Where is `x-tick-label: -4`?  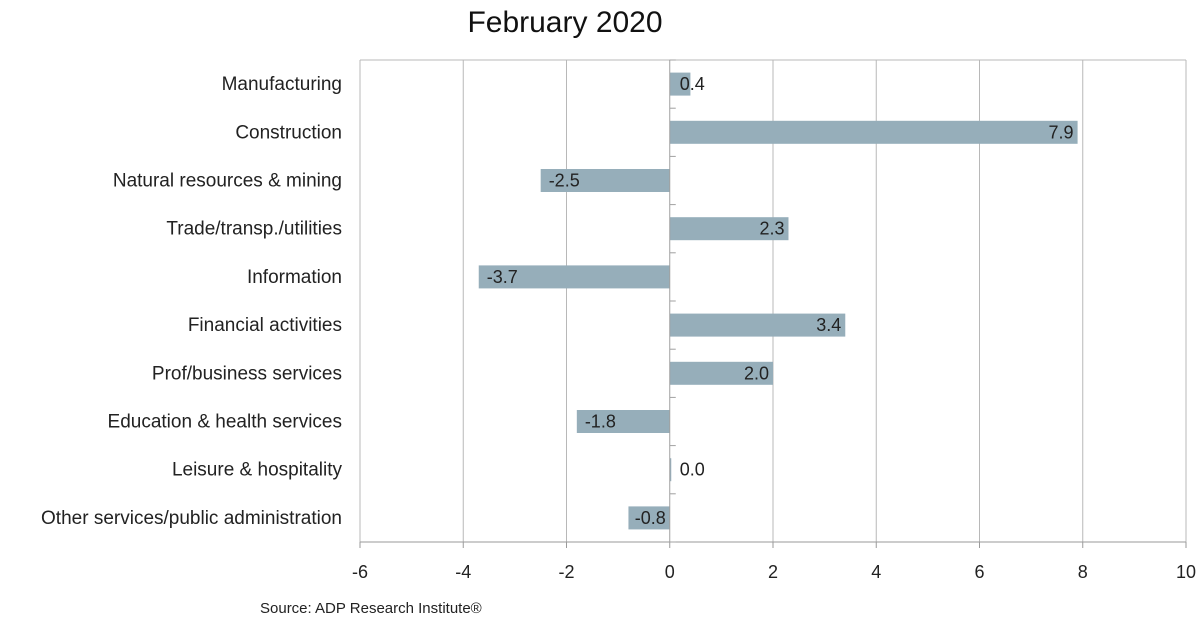 x-tick-label: -4 is located at coordinates (463, 572).